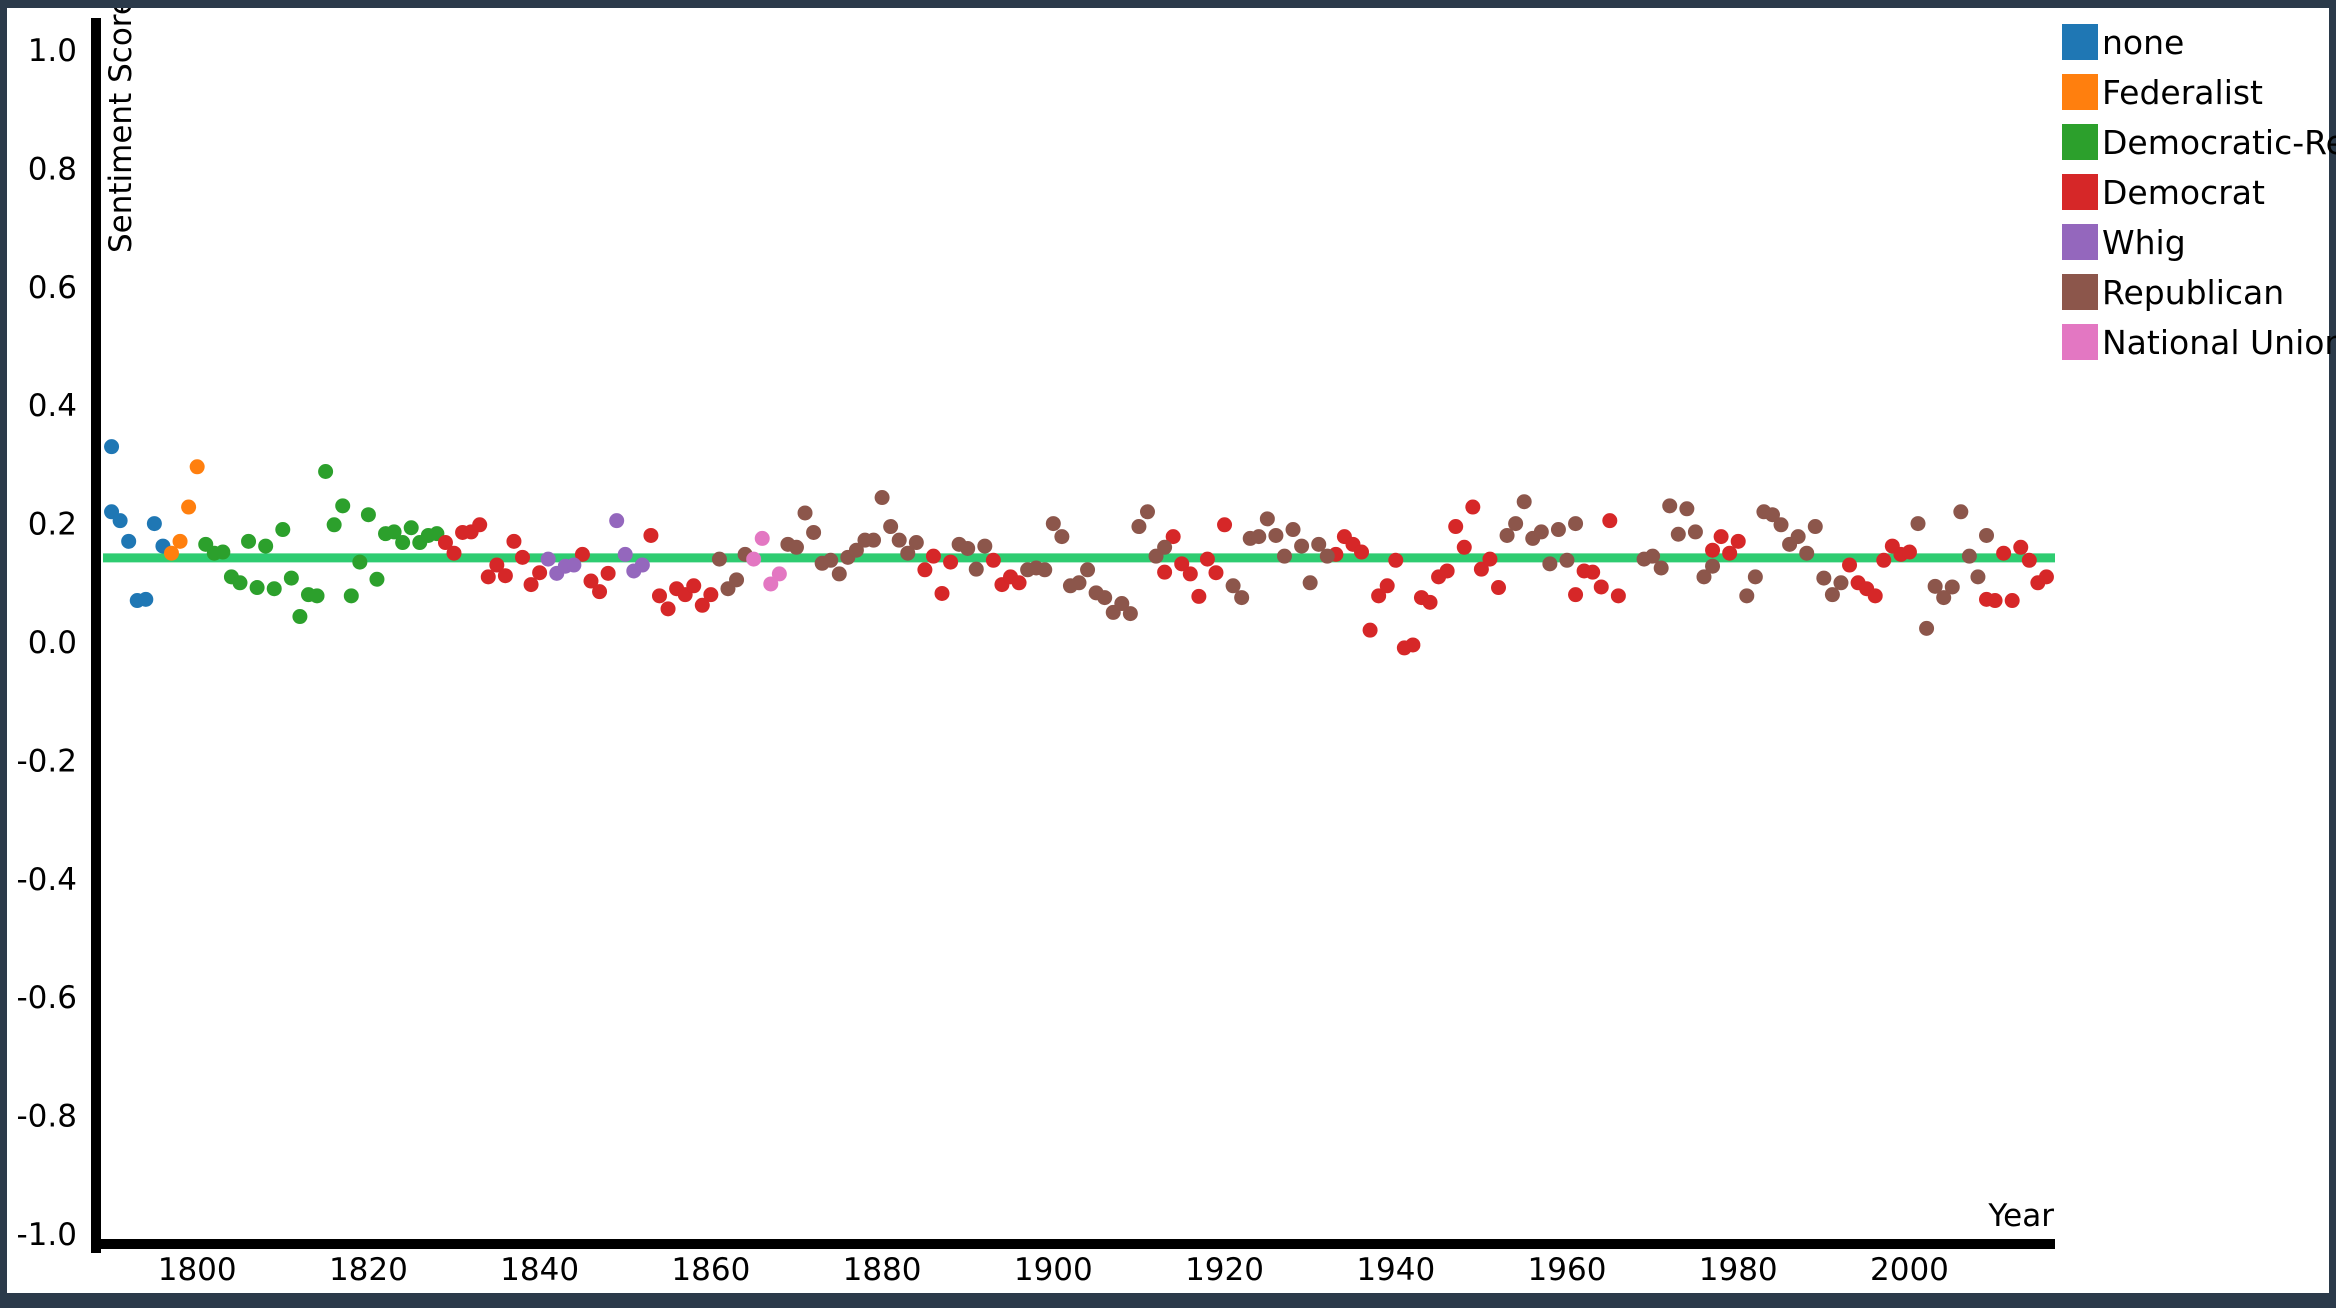 This screenshot has width=2336, height=1308. What do you see at coordinates (1738, 1270) in the screenshot?
I see `x-tick-label: 1980` at bounding box center [1738, 1270].